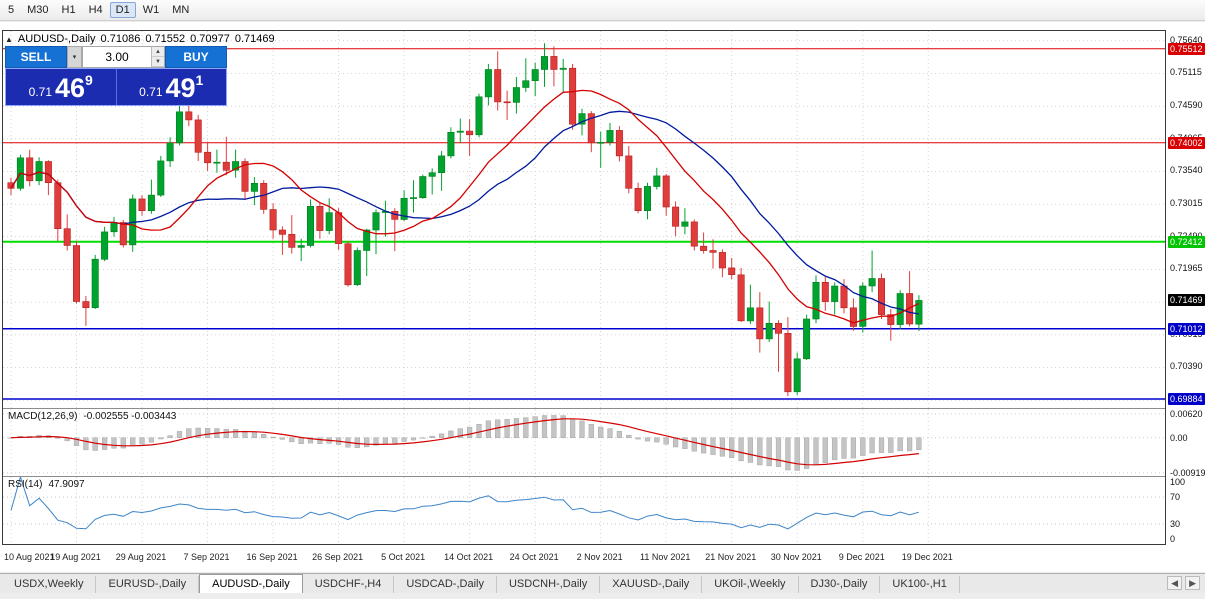  Describe the element at coordinates (1186, 39) in the screenshot. I see `price-tick: 0.75640` at that location.